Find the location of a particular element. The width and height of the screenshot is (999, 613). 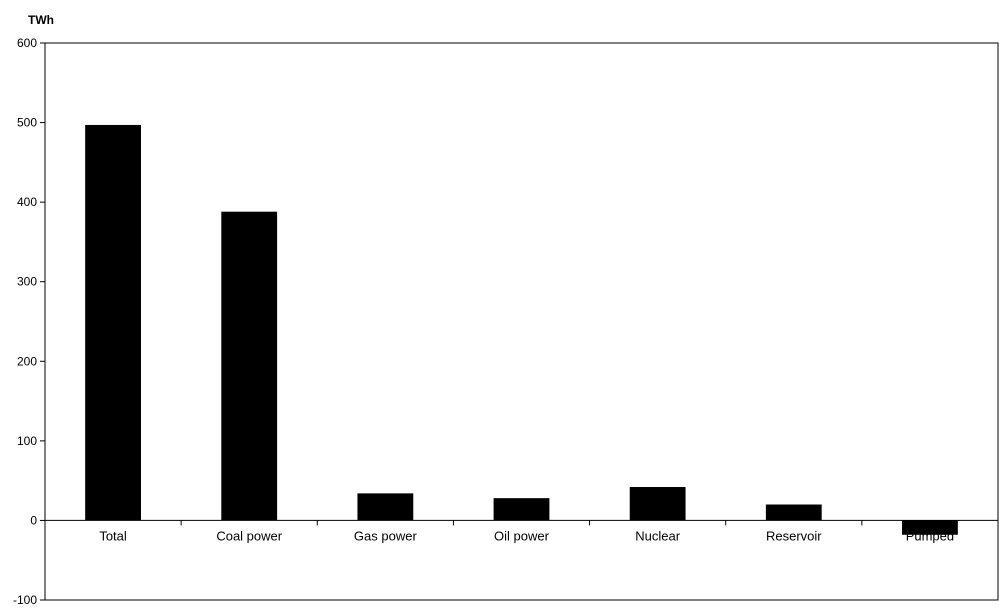

bar-nuclear is located at coordinates (657, 504).